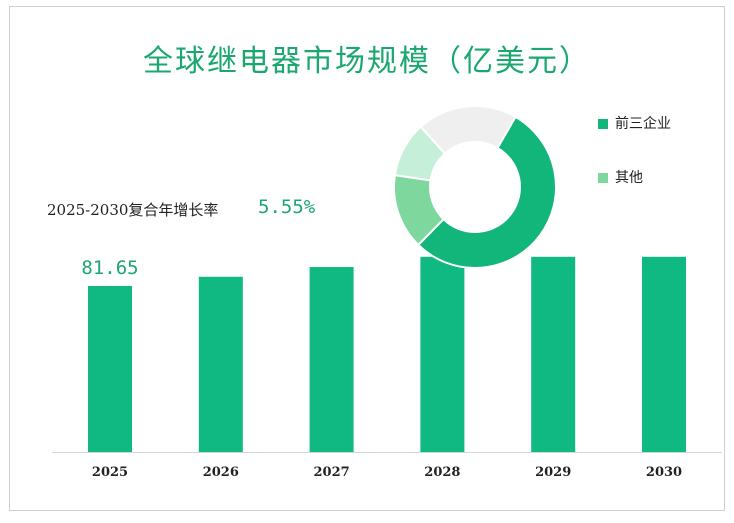 This screenshot has width=734, height=523. I want to click on legend-swatch-other, so click(603, 178).